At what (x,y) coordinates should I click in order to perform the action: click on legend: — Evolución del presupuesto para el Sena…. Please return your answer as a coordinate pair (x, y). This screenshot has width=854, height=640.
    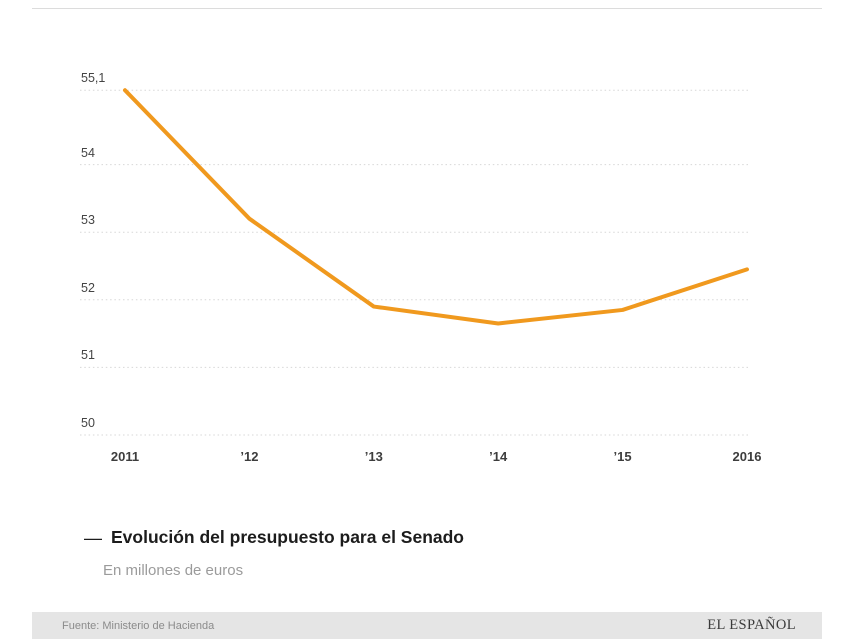
    Looking at the image, I should click on (274, 537).